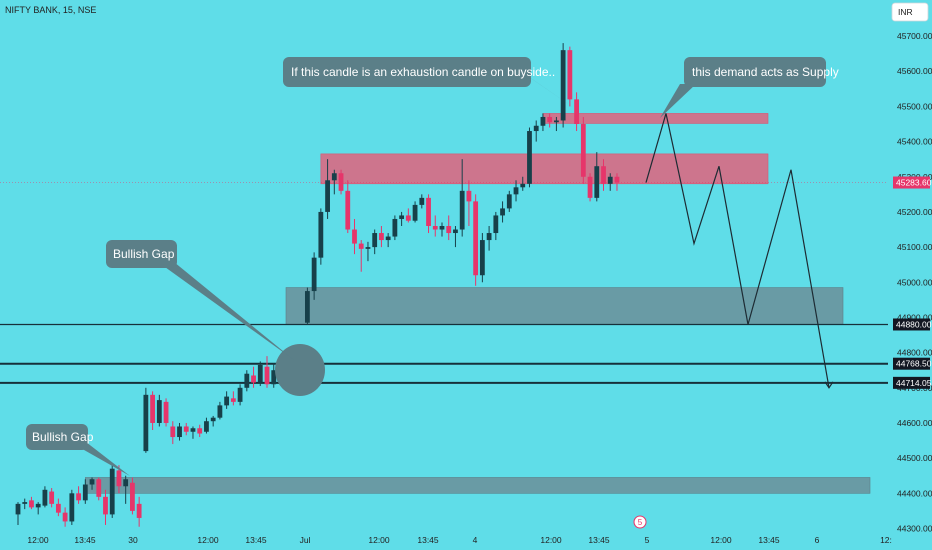 The width and height of the screenshot is (932, 550). What do you see at coordinates (678, 101) in the screenshot?
I see `supply-callout-pointer` at bounding box center [678, 101].